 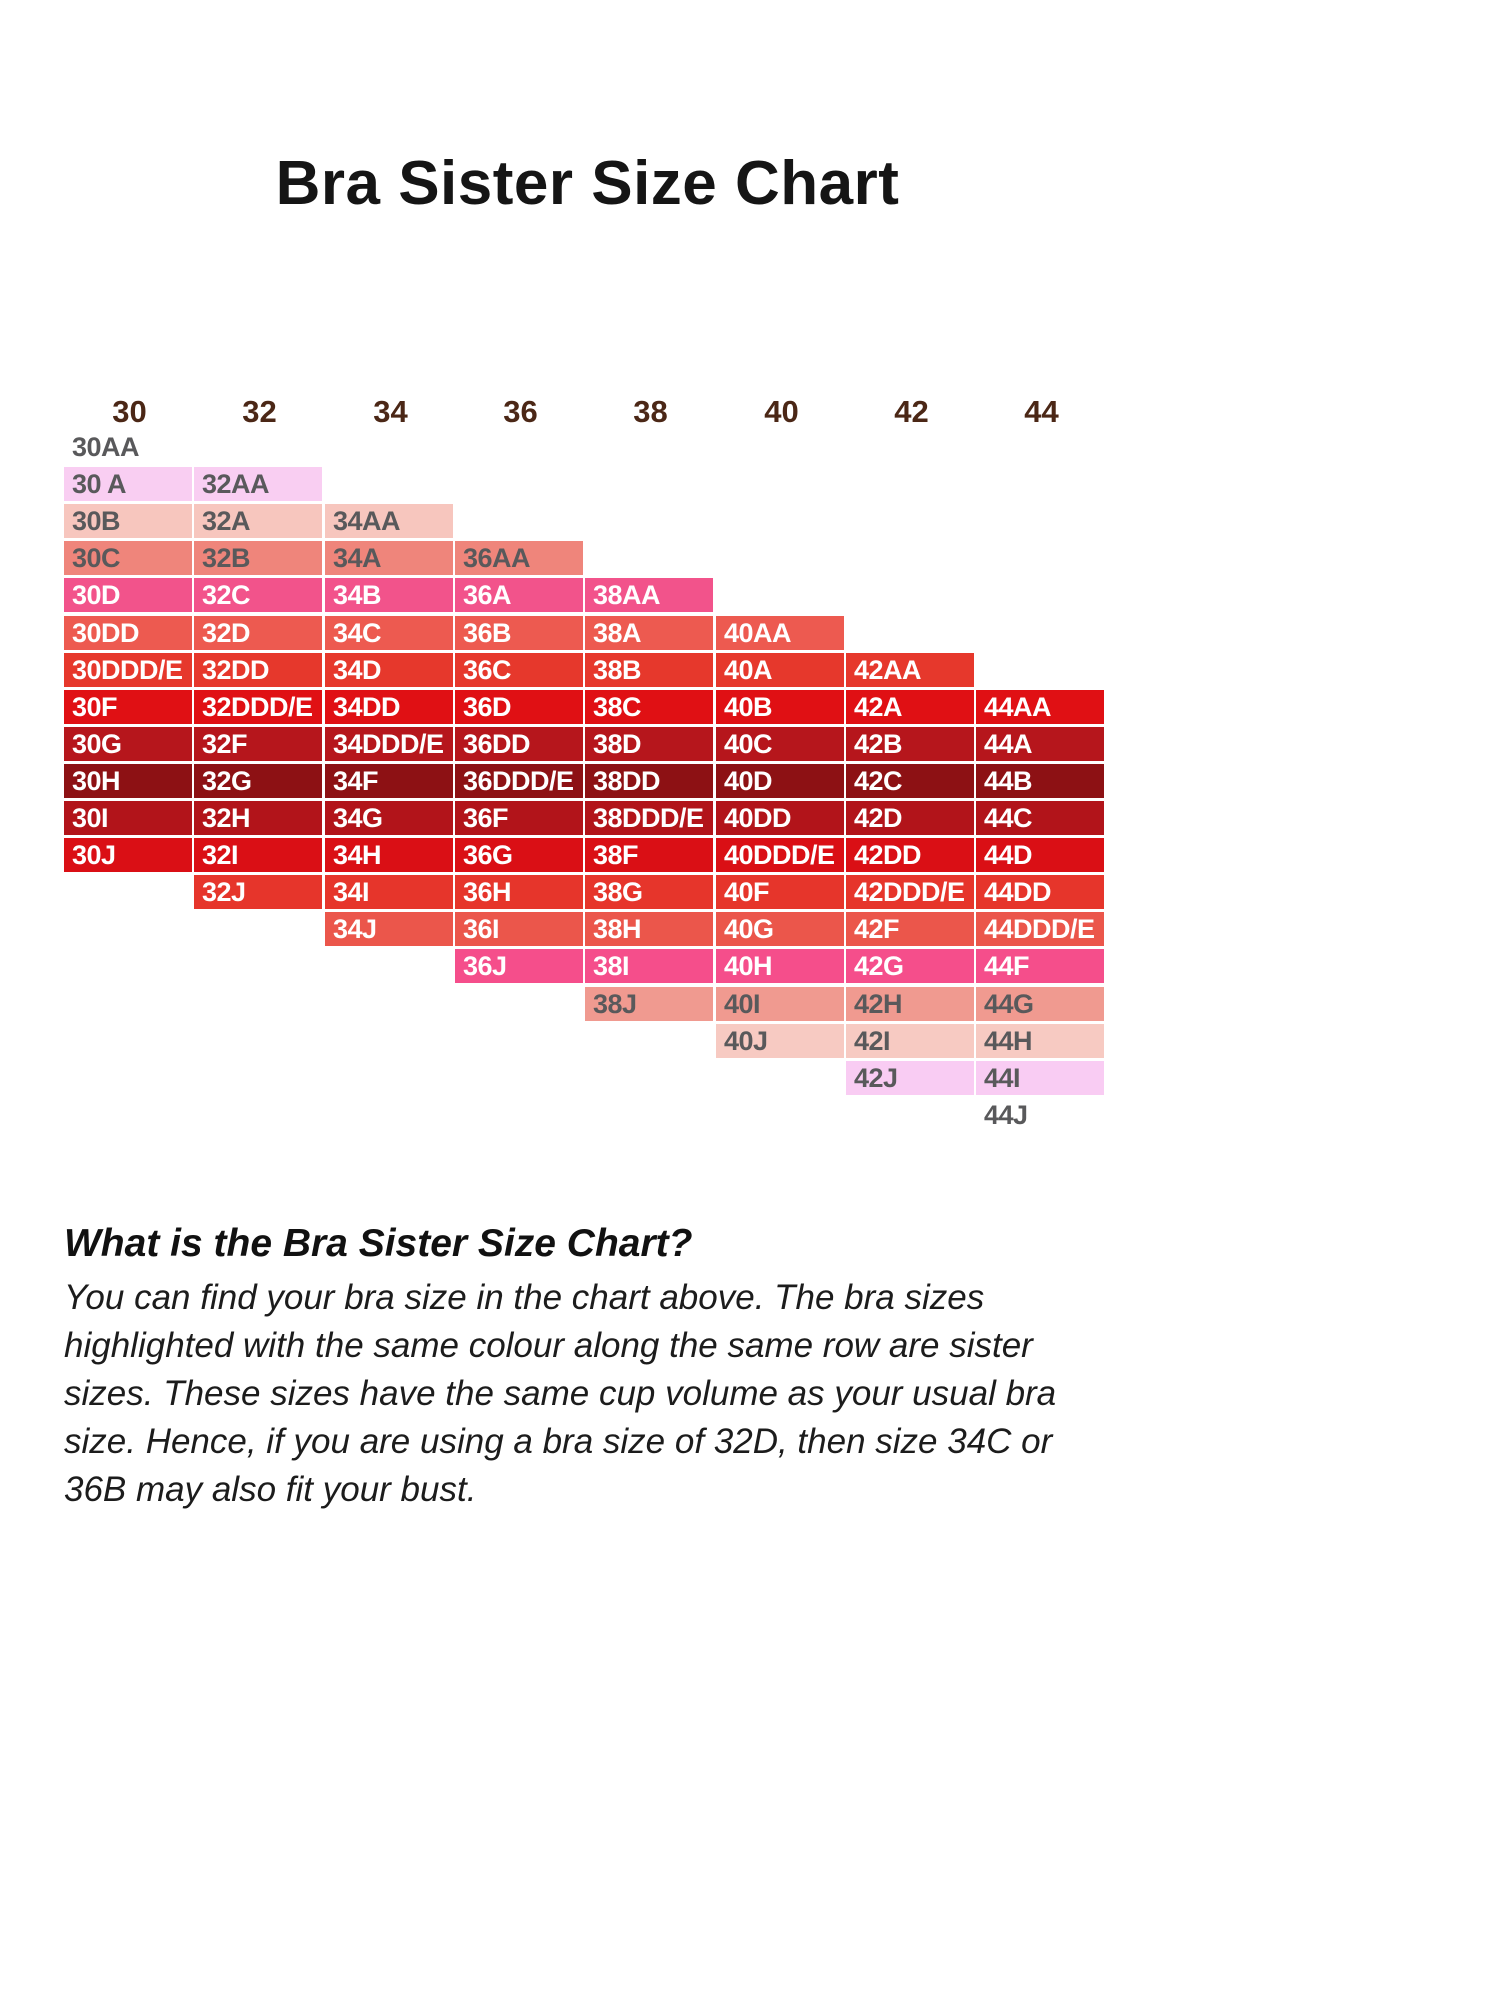 What do you see at coordinates (389, 744) in the screenshot?
I see `size-cell-34ddde: 34DDD/E` at bounding box center [389, 744].